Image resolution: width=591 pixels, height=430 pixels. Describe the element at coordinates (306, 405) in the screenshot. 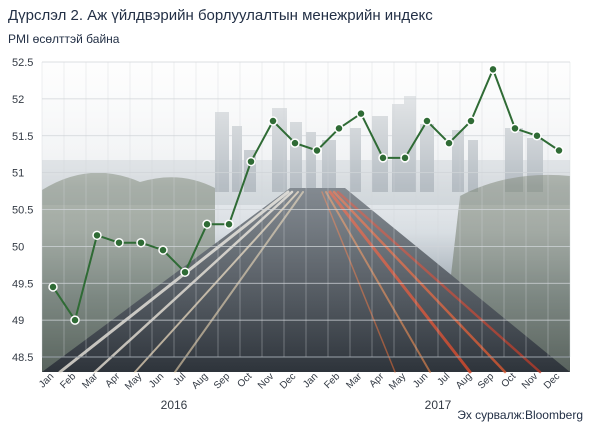

I see `year-labels: 2016 2017` at that location.